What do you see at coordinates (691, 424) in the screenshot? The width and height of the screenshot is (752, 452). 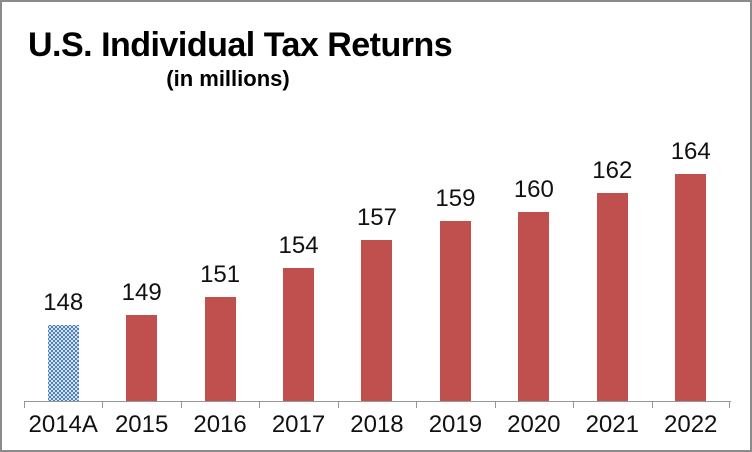 I see `x-axis-label-2022: 2022` at bounding box center [691, 424].